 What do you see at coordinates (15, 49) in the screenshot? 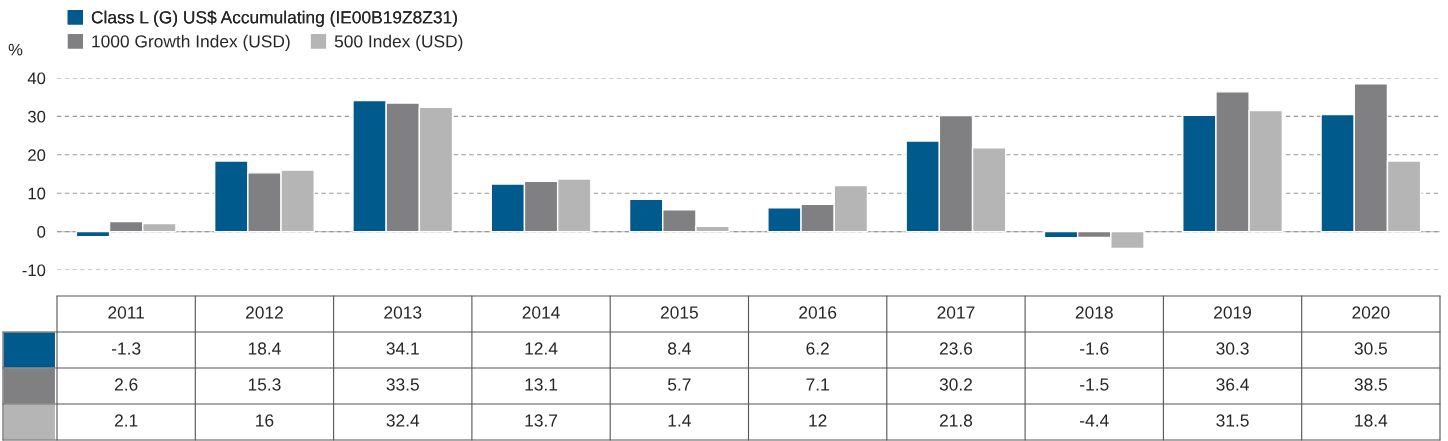
I see `y-axis-title: %` at bounding box center [15, 49].